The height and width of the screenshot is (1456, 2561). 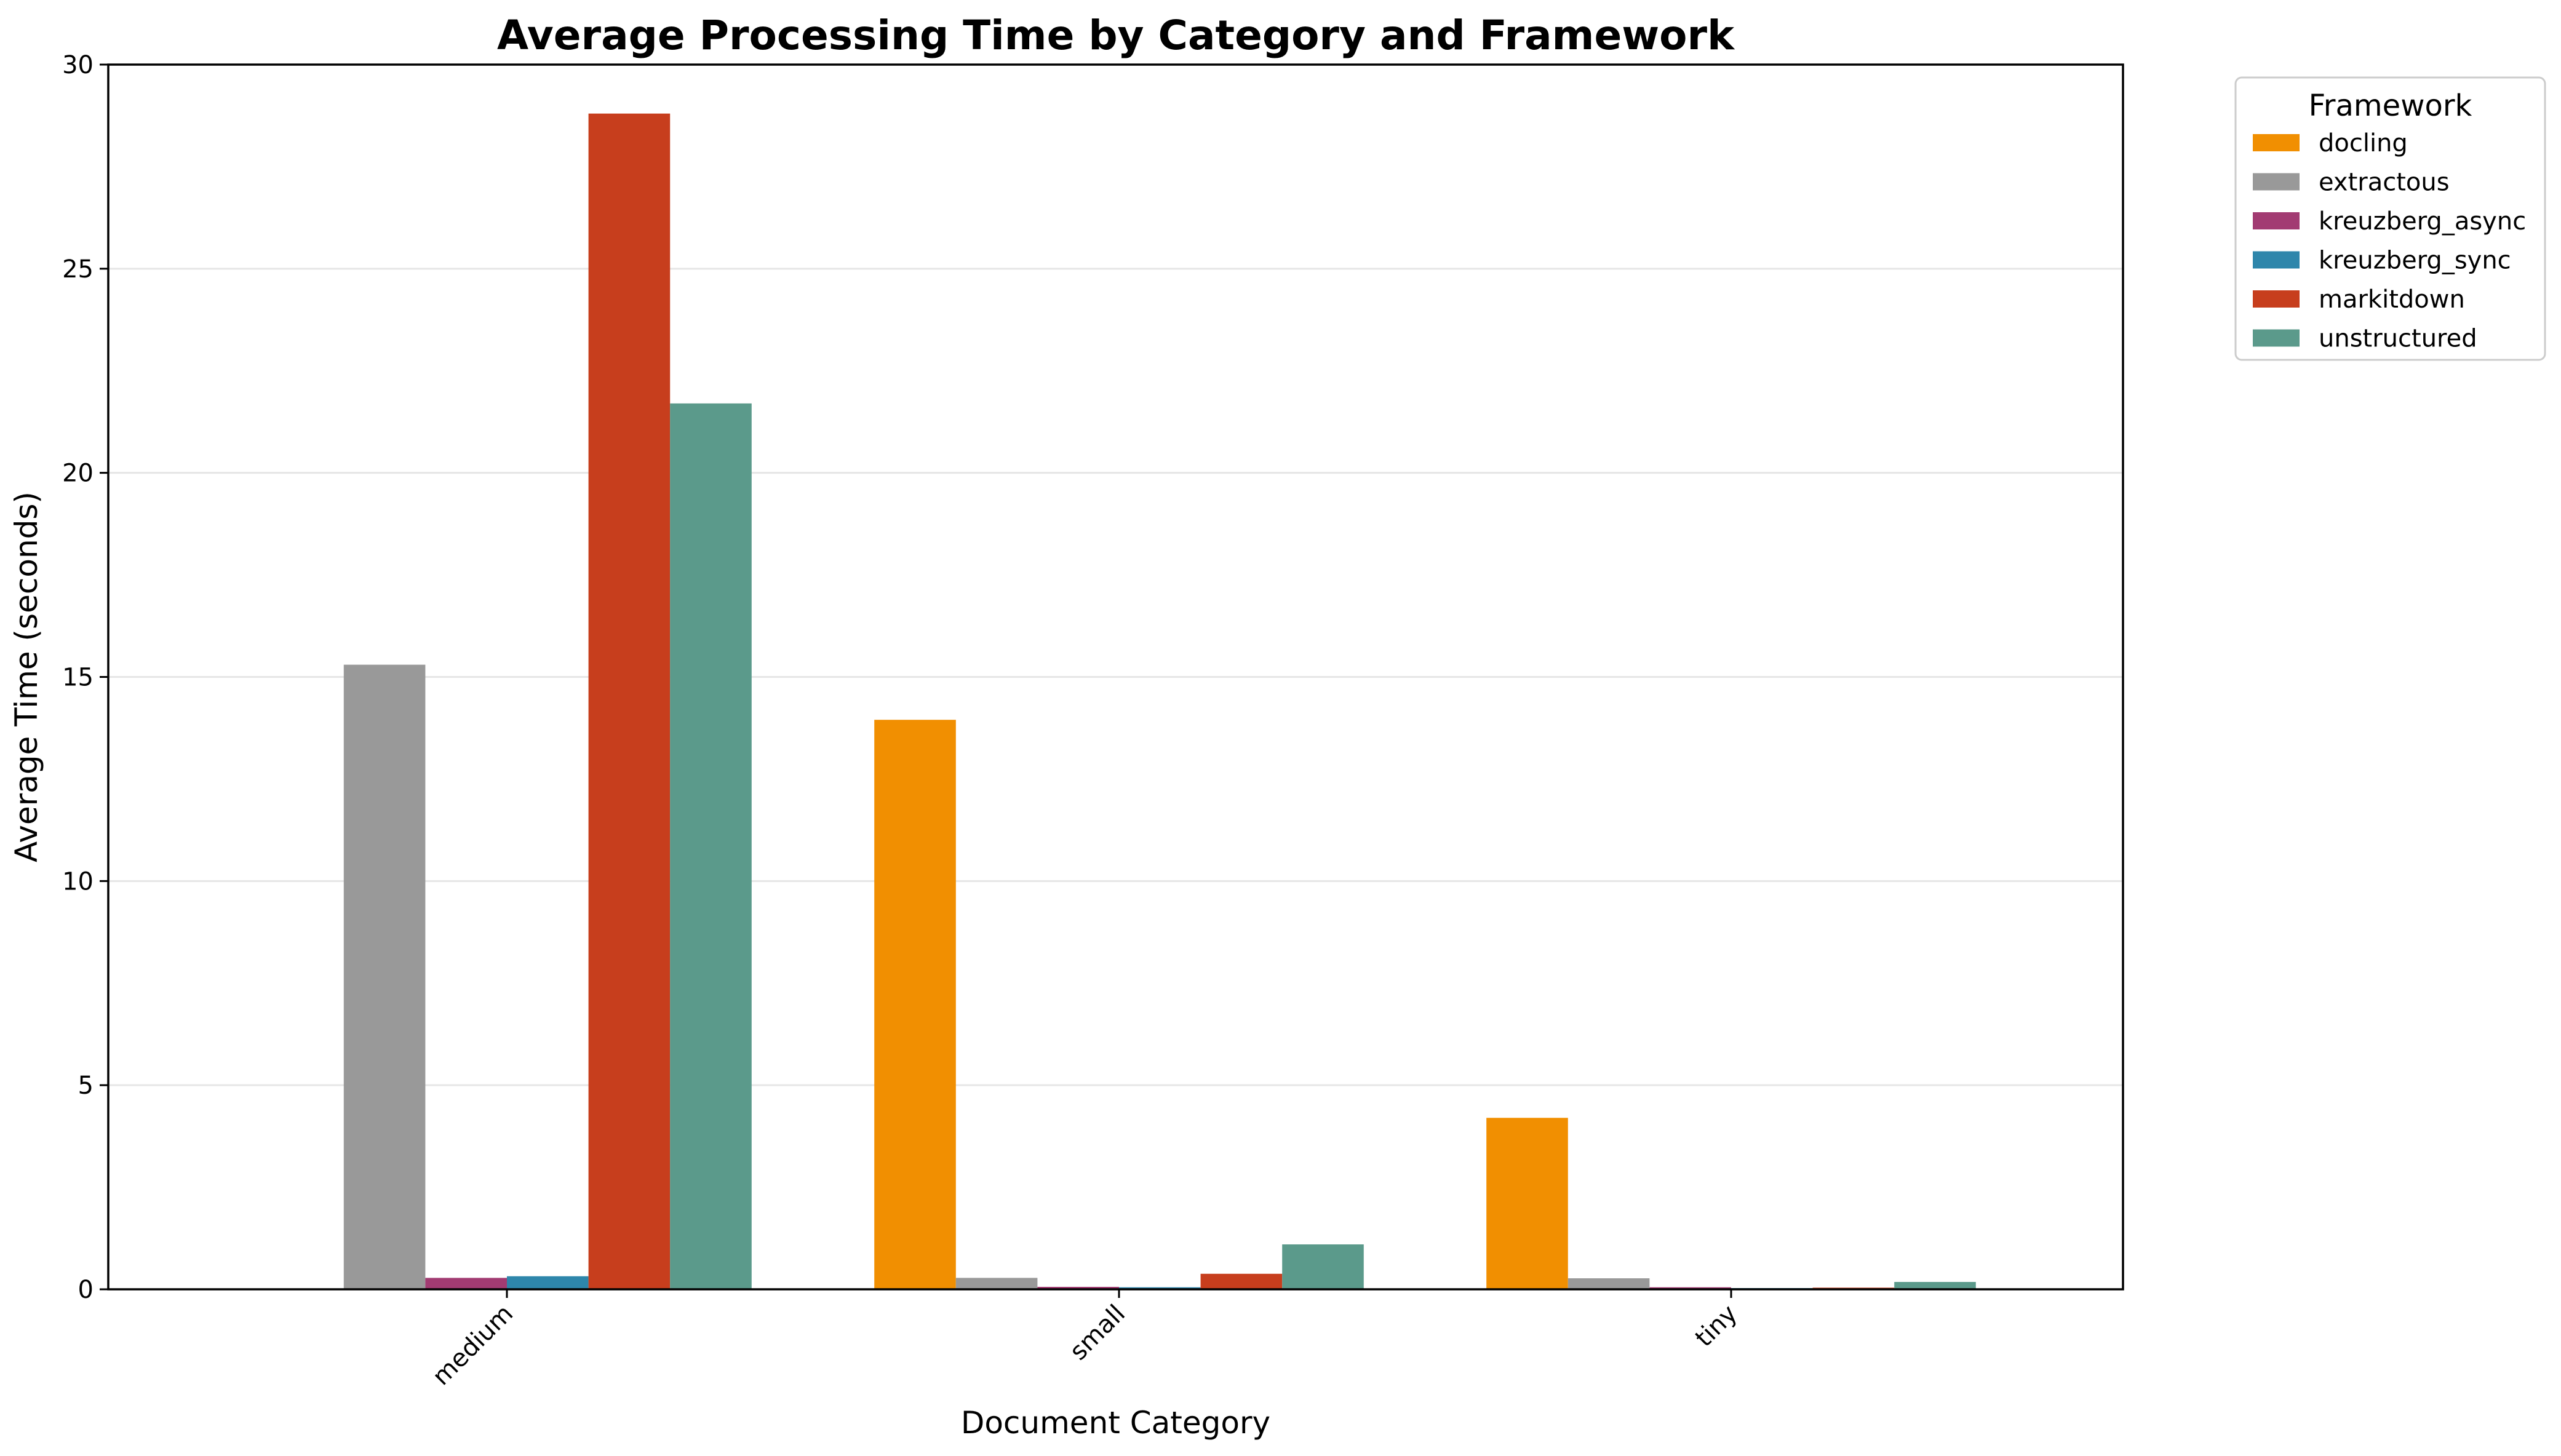 What do you see at coordinates (26, 677) in the screenshot?
I see `y-axis-label: Average Time (seconds)` at bounding box center [26, 677].